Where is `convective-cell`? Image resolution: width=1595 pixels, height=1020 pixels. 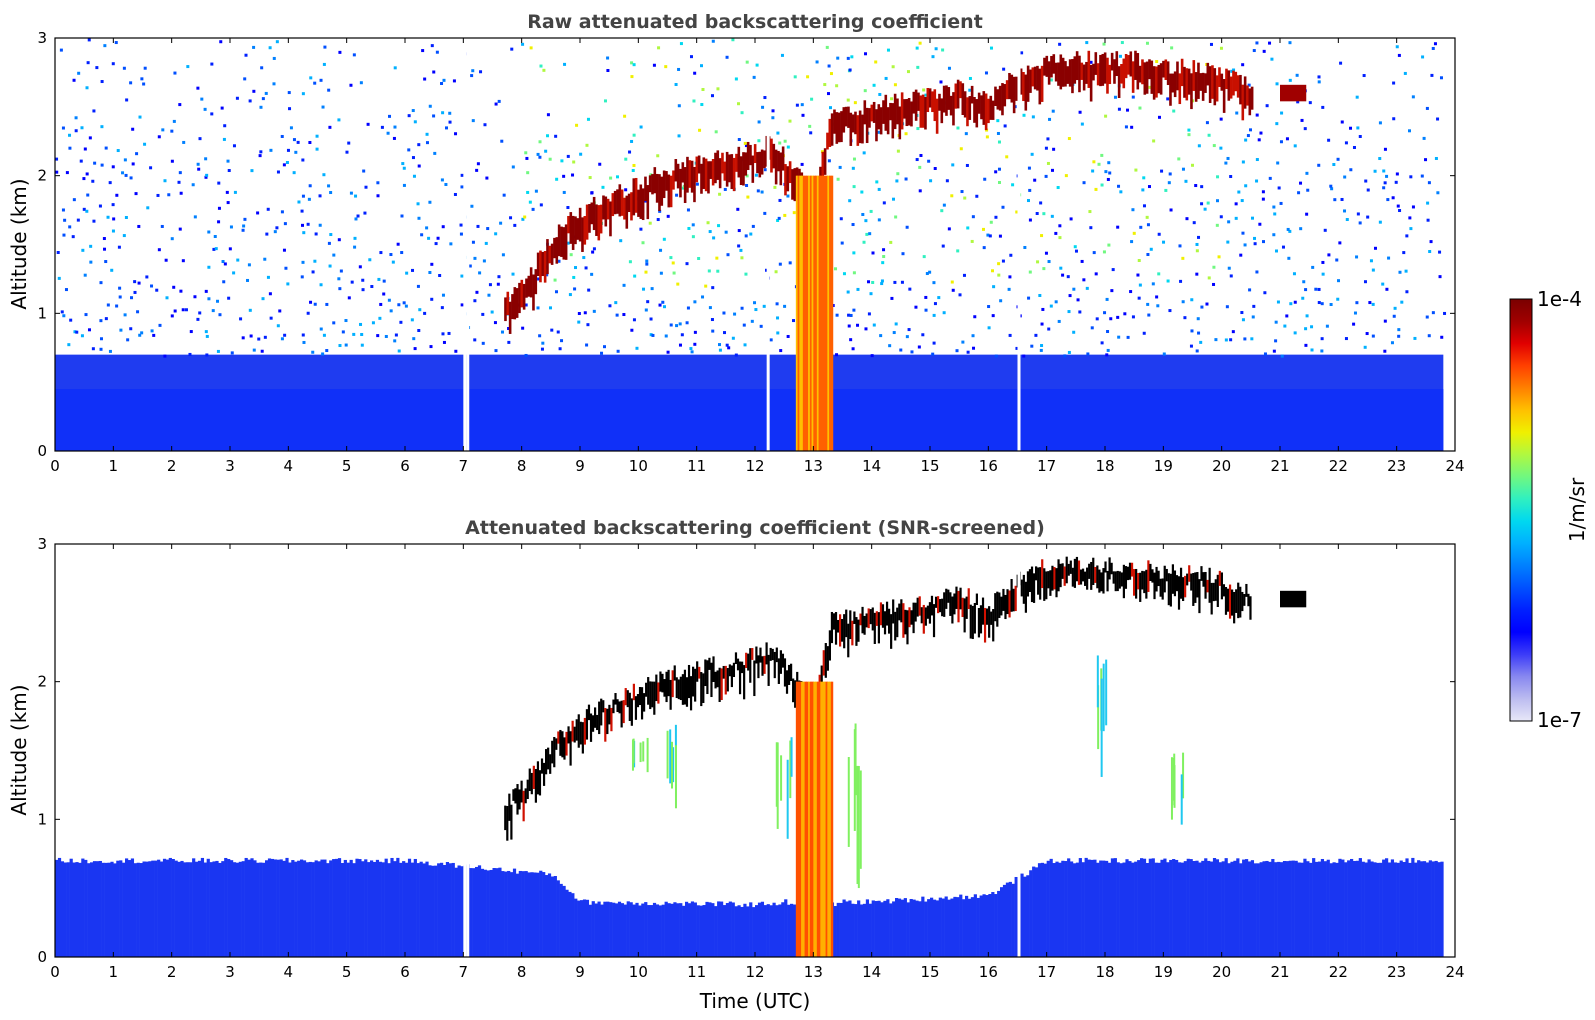
convective-cell is located at coordinates (816, 313).